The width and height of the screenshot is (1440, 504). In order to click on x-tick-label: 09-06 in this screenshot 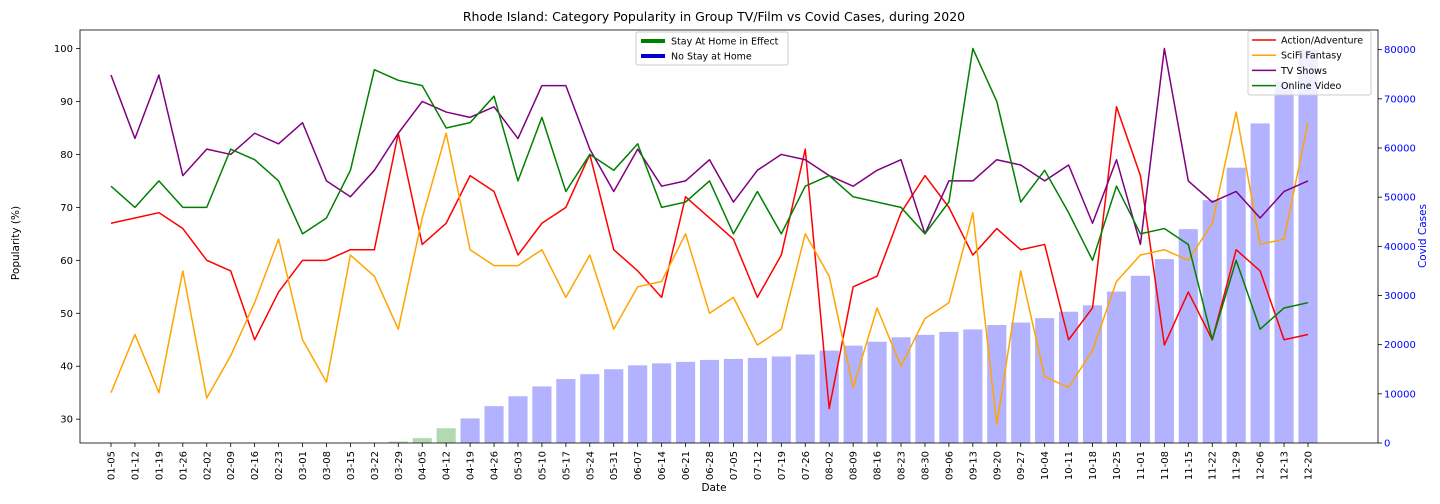, I will do `click(949, 465)`.